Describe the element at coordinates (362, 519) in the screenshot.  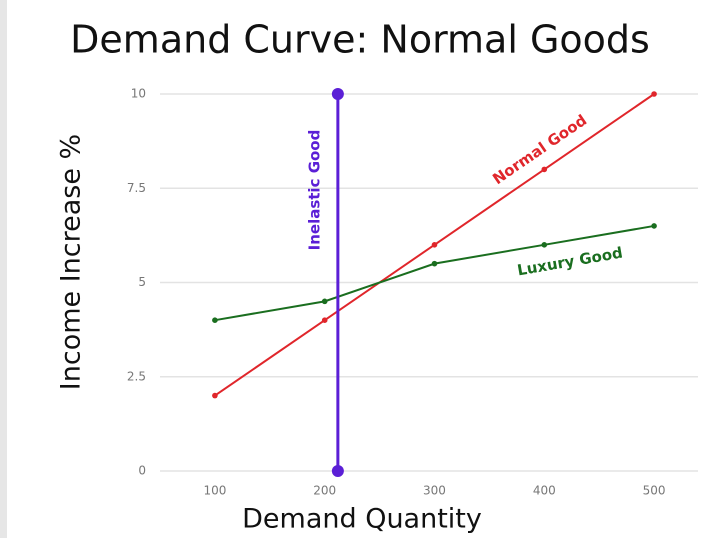
I see `x-axis-label: Demand Quantity` at that location.